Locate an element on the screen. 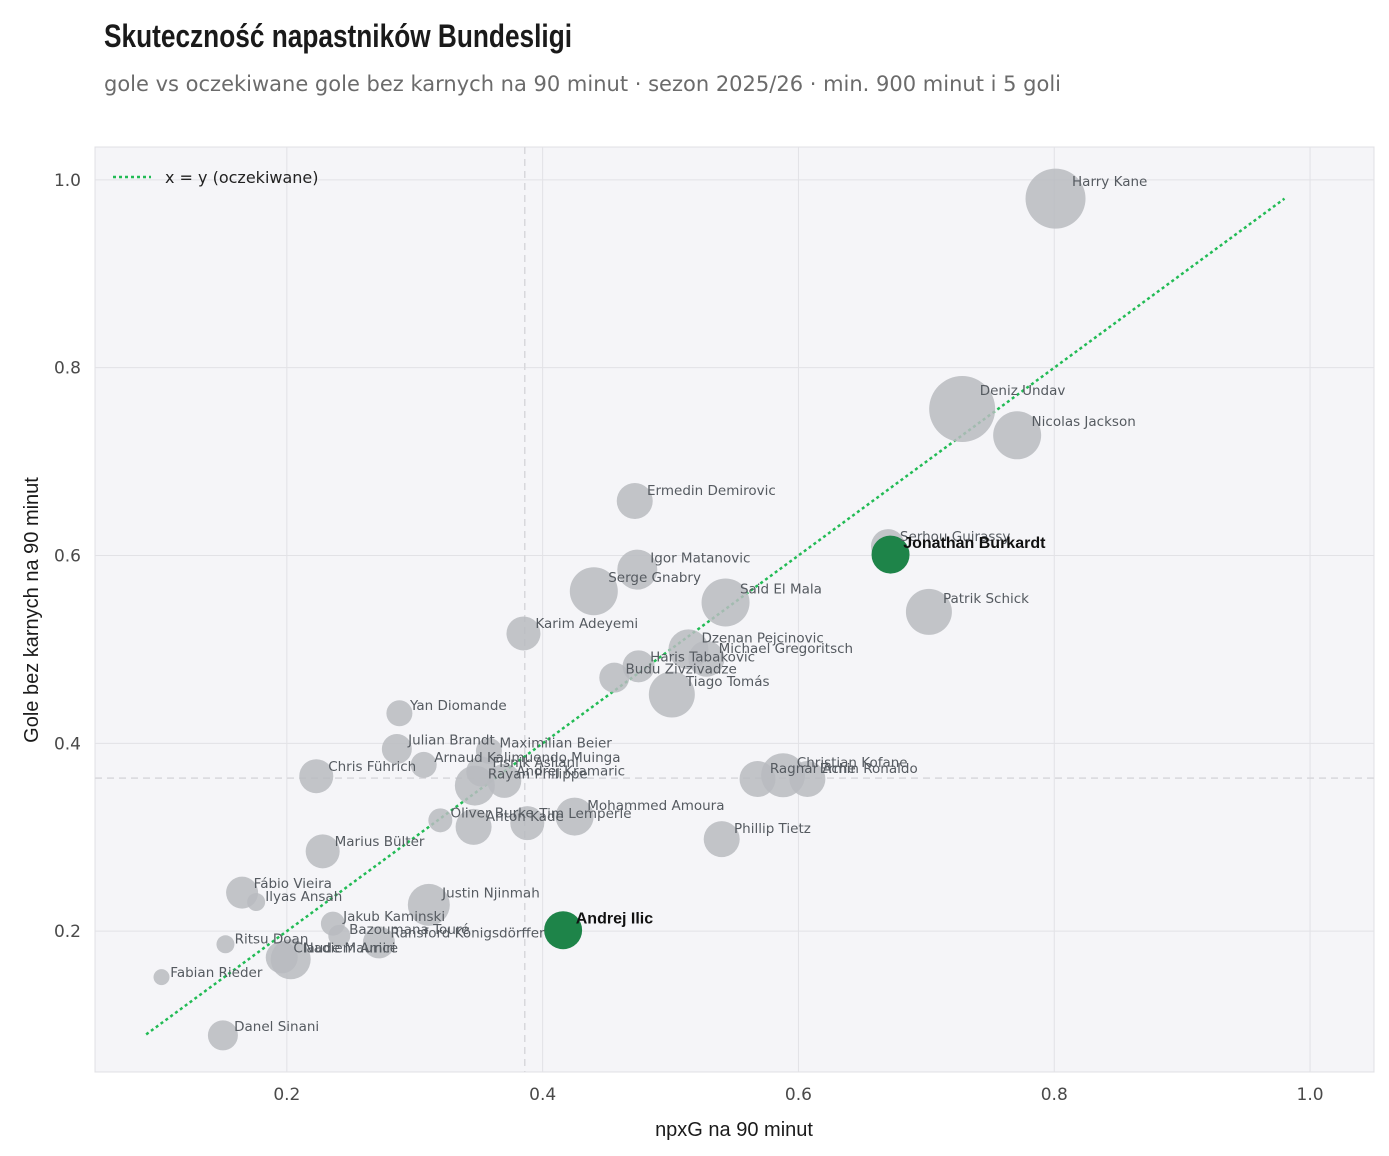 The width and height of the screenshot is (1389, 1156). point-label: Fabian Rieder is located at coordinates (216, 973).